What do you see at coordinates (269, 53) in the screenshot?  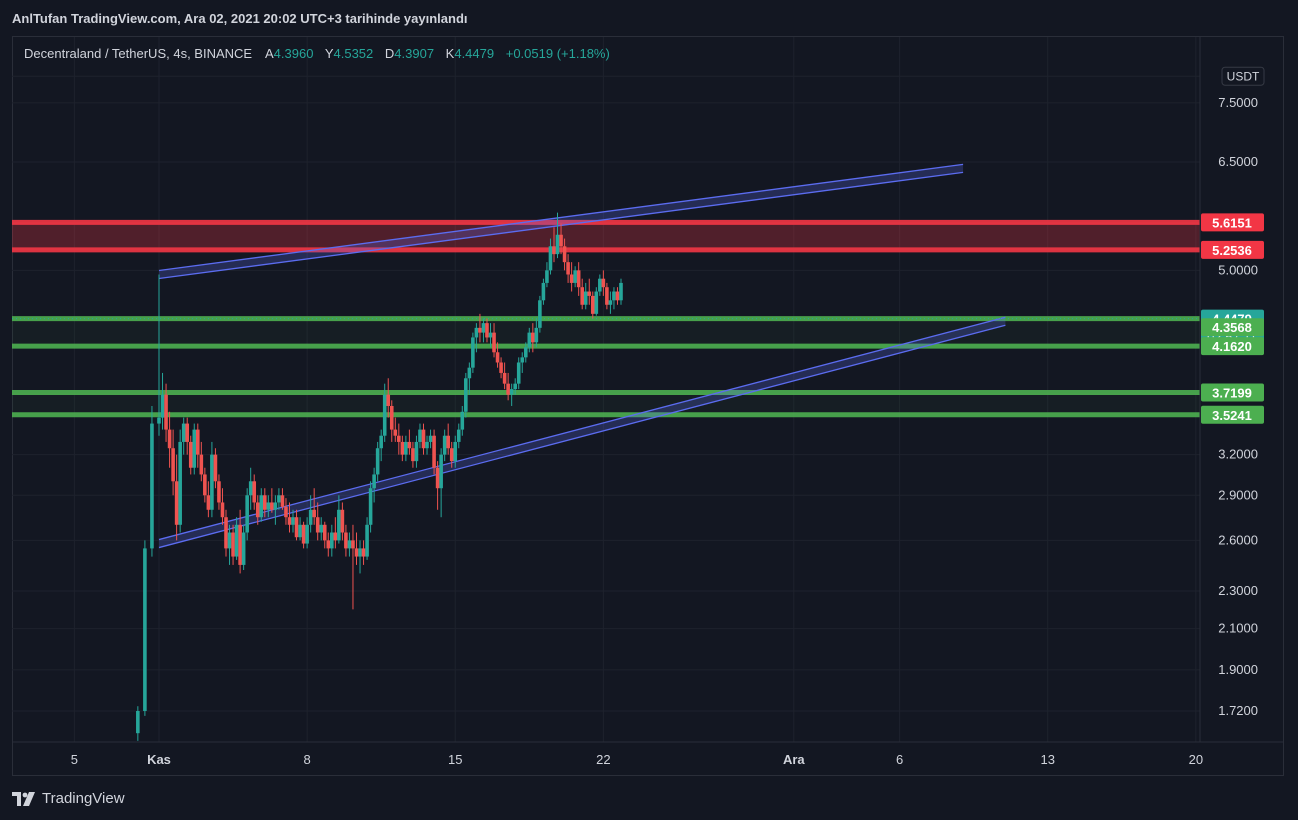 I see `open-label: A` at bounding box center [269, 53].